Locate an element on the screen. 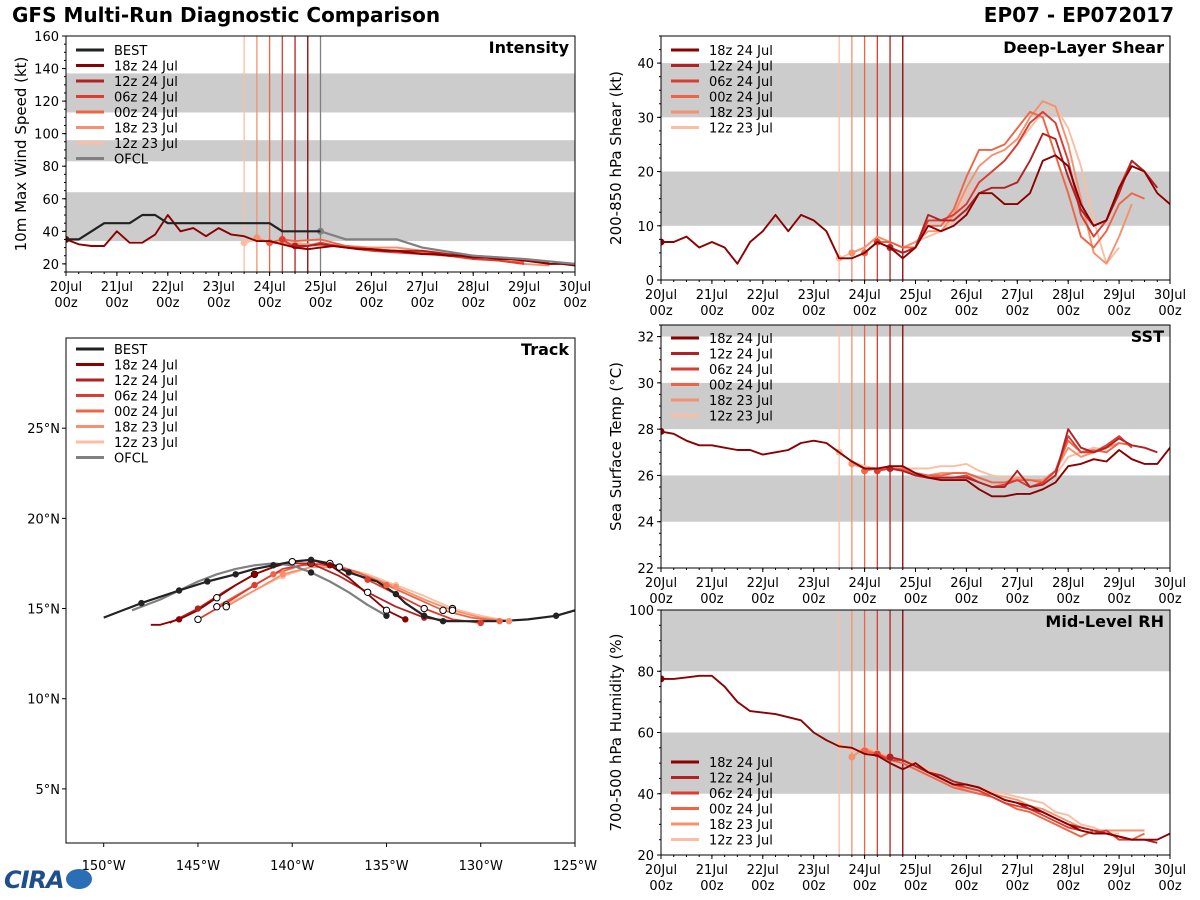  y-axis-label: Sea Surface Temp (°C) is located at coordinates (616, 446).